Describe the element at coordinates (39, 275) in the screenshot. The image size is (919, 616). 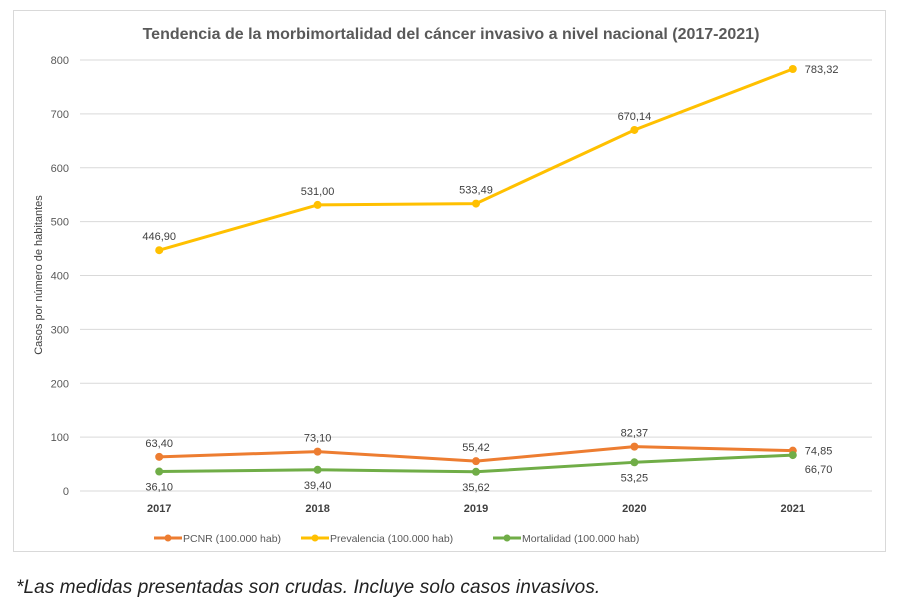
I see `y-axis-label: Casos por número de habitantes` at that location.